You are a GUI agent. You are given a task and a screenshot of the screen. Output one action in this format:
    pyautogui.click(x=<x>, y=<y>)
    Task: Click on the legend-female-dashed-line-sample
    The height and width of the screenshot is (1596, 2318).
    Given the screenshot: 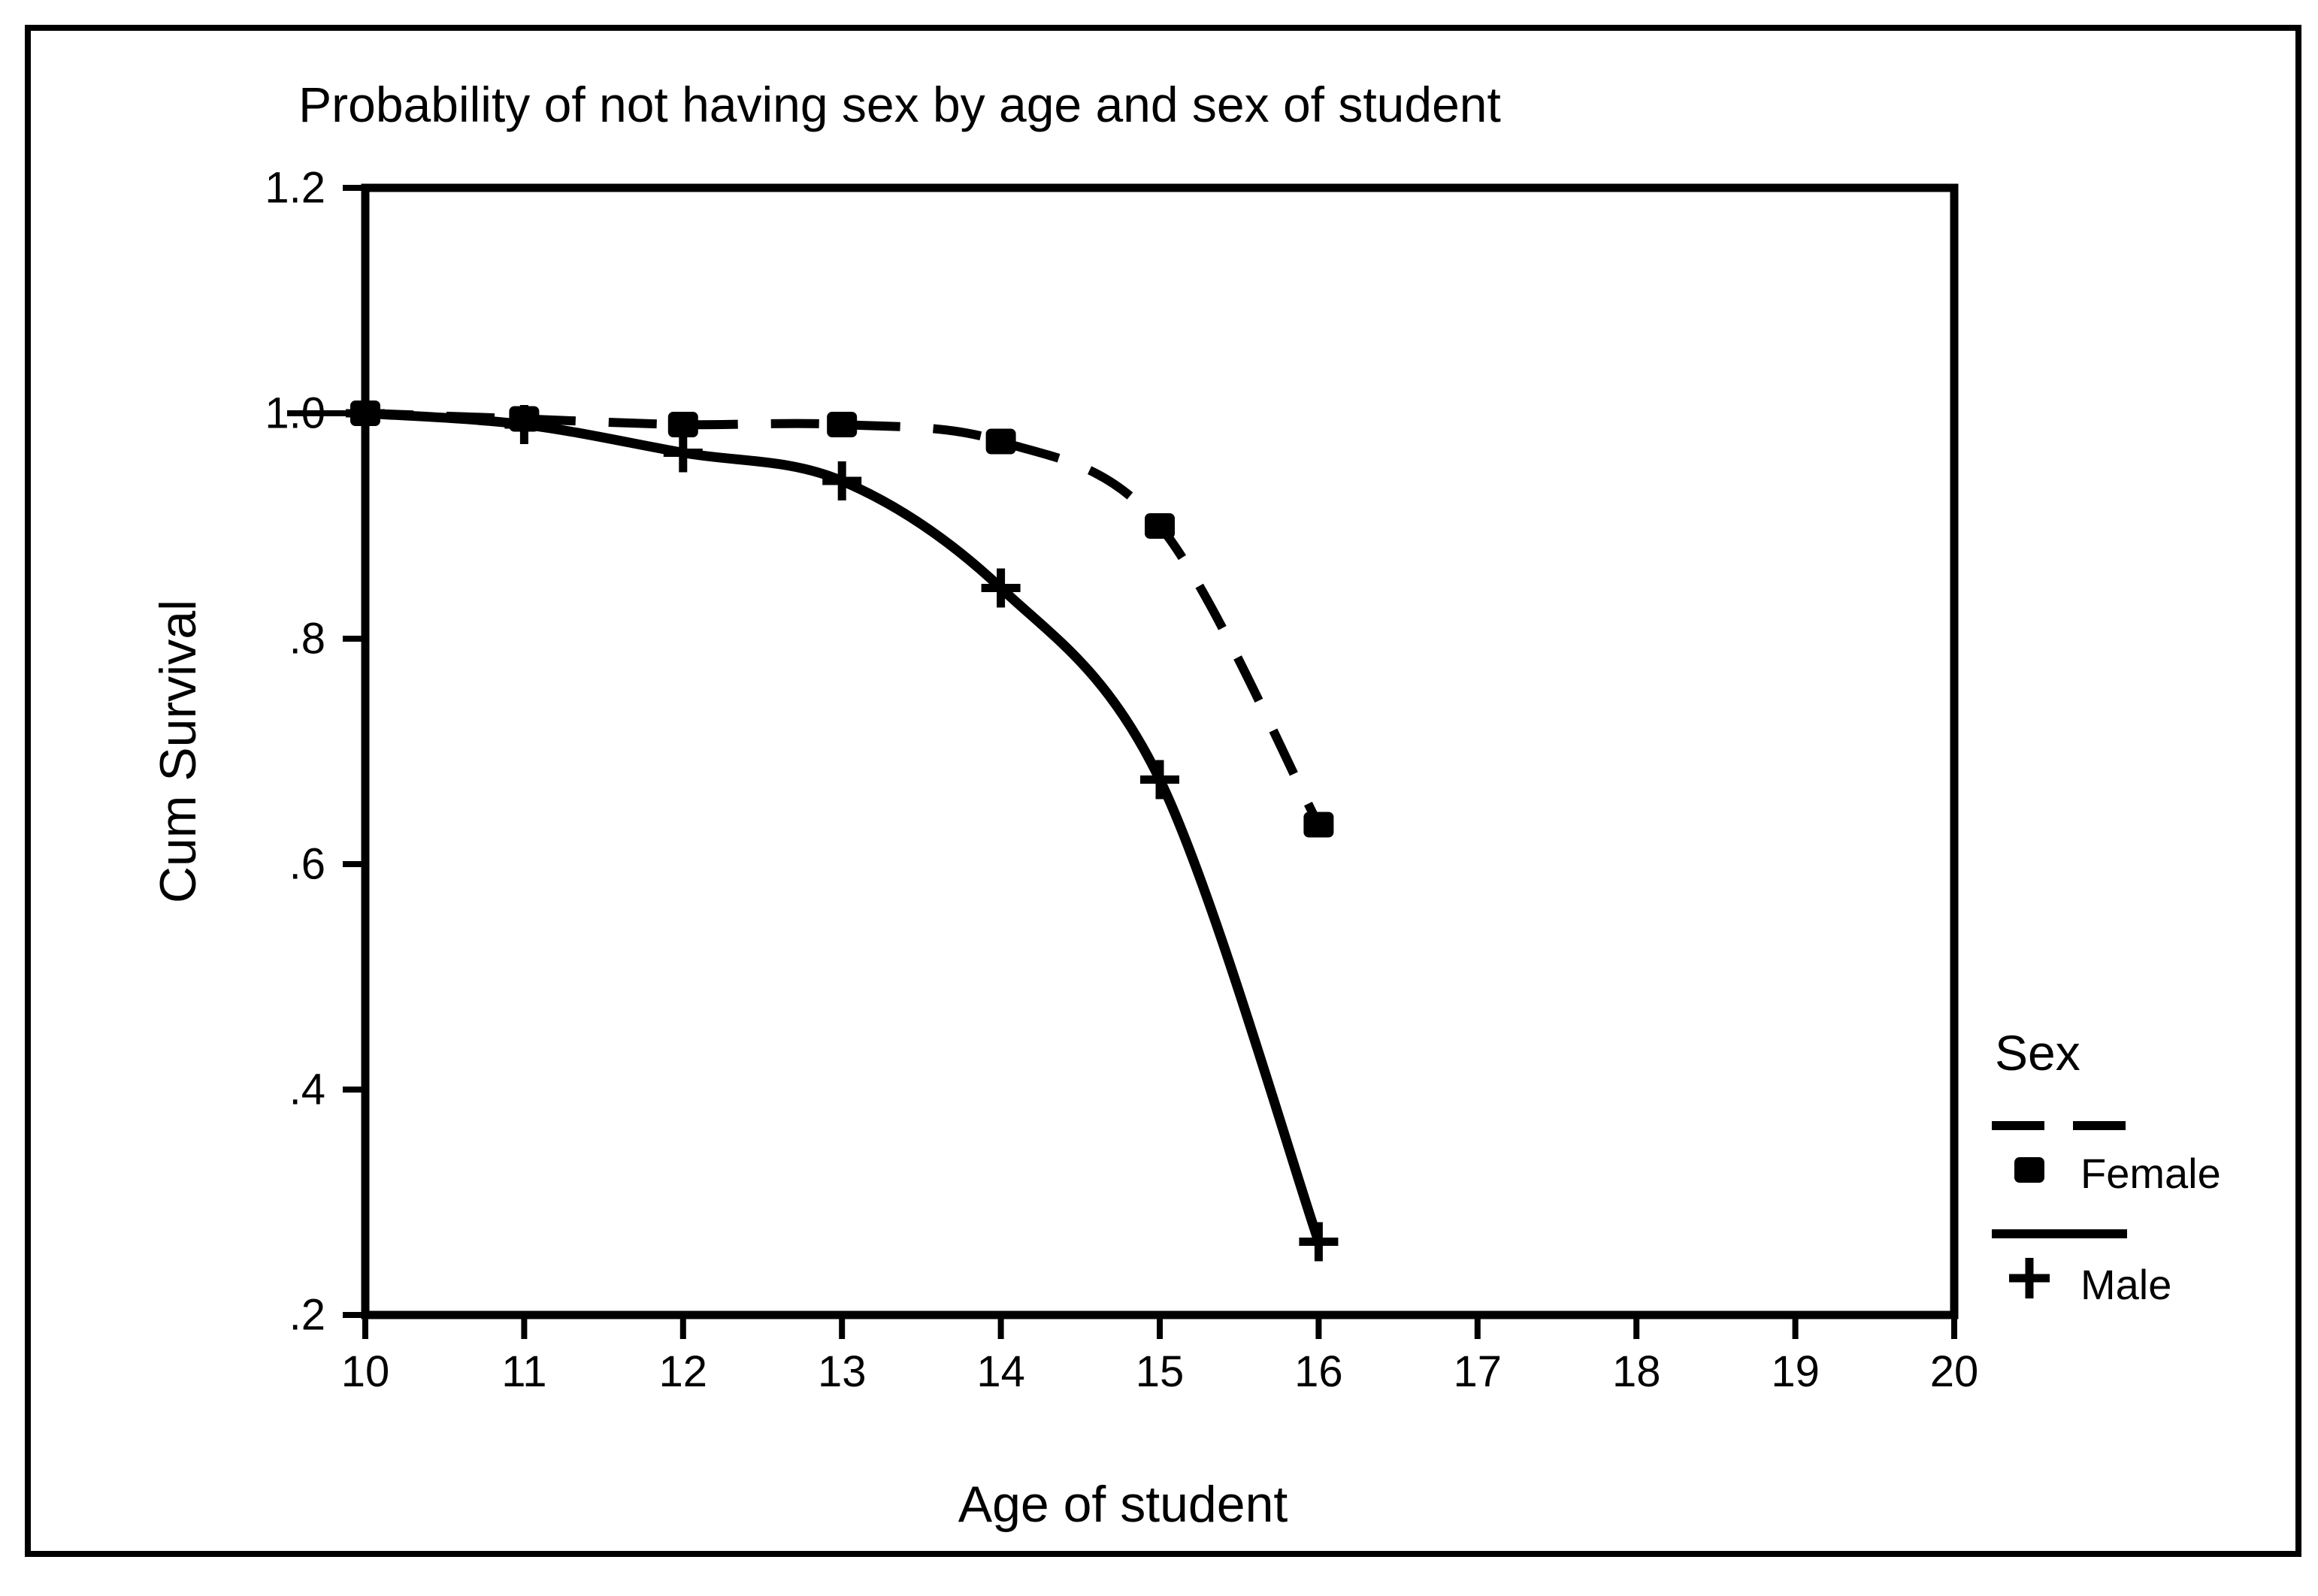 What is the action you would take?
    pyautogui.click(x=2059, y=1125)
    